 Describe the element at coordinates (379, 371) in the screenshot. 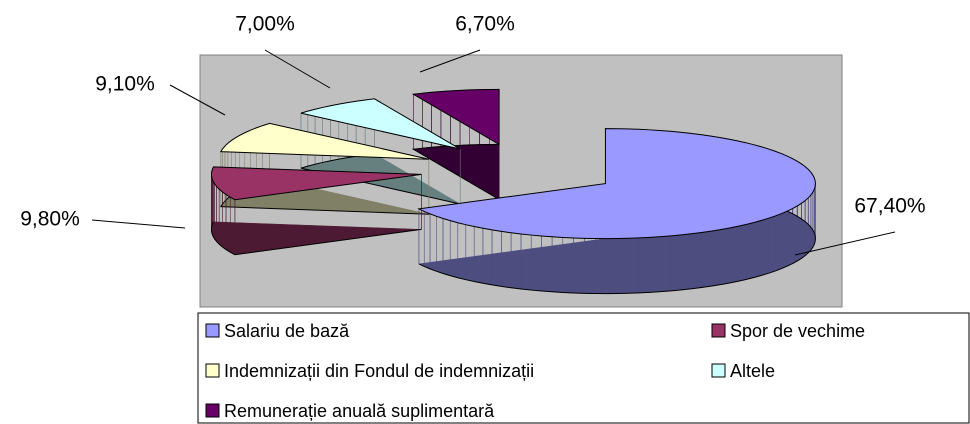

I see `legend-label: Indemnizații din Fondul de indemnizații` at that location.